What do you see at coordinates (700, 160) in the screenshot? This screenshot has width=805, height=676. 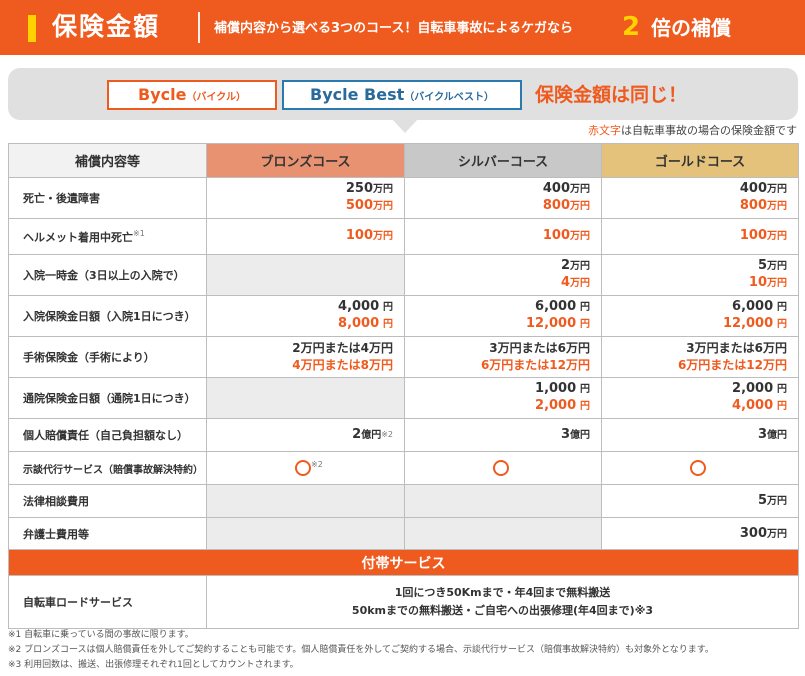 I see `column-header-gold: ゴールドコース` at bounding box center [700, 160].